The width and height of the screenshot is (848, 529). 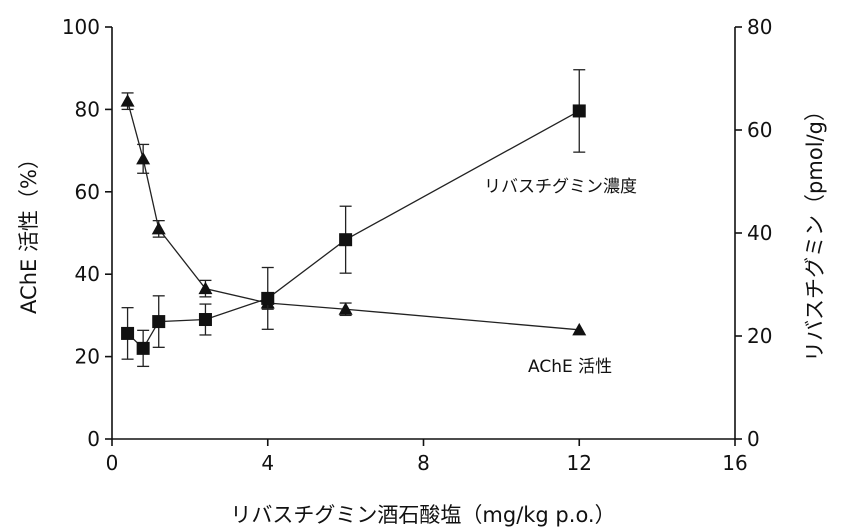 I want to click on y-right-tick-label: 0, so click(x=753, y=439).